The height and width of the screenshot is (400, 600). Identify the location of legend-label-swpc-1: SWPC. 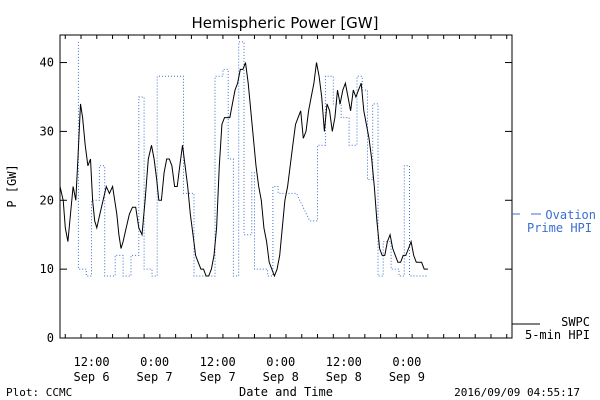
(575, 322).